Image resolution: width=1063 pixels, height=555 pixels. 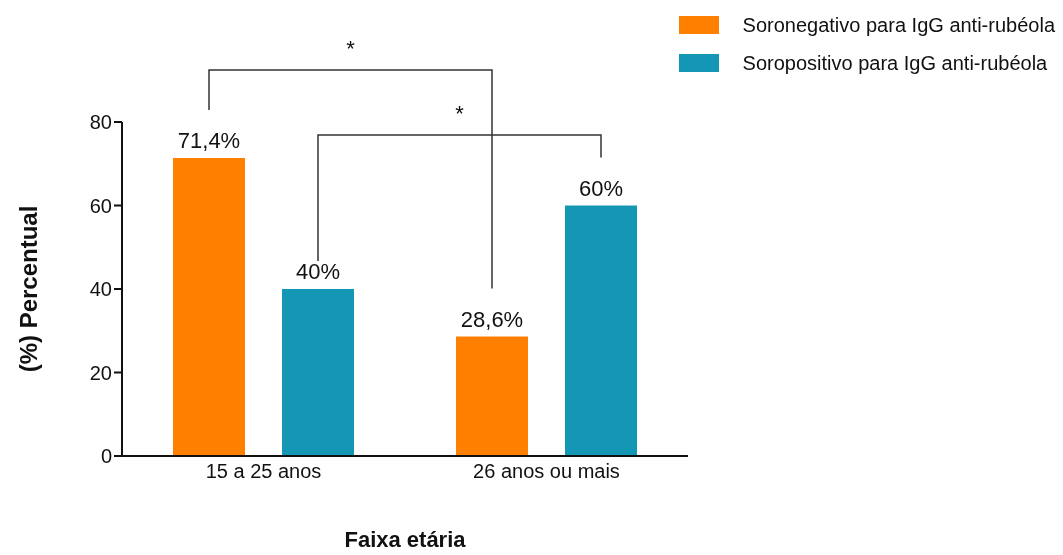 What do you see at coordinates (546, 471) in the screenshot?
I see `x-tick-label: 26 anos ou mais` at bounding box center [546, 471].